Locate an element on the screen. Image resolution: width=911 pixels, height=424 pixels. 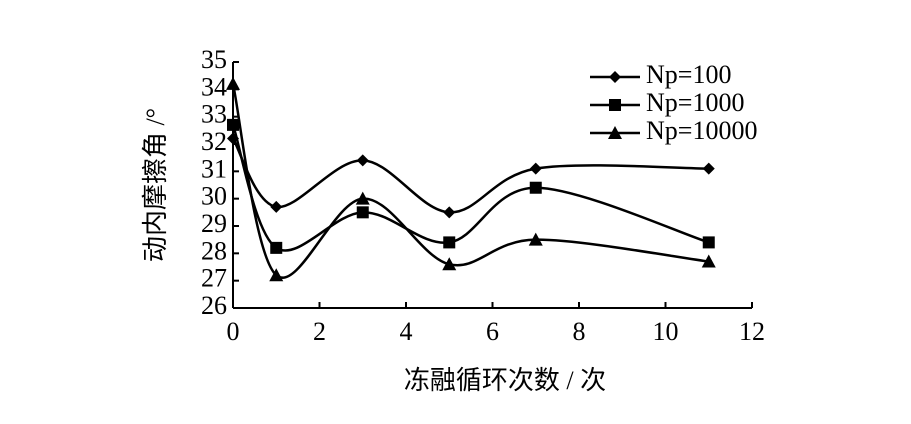
x-tick-label: 2 is located at coordinates (319, 331).